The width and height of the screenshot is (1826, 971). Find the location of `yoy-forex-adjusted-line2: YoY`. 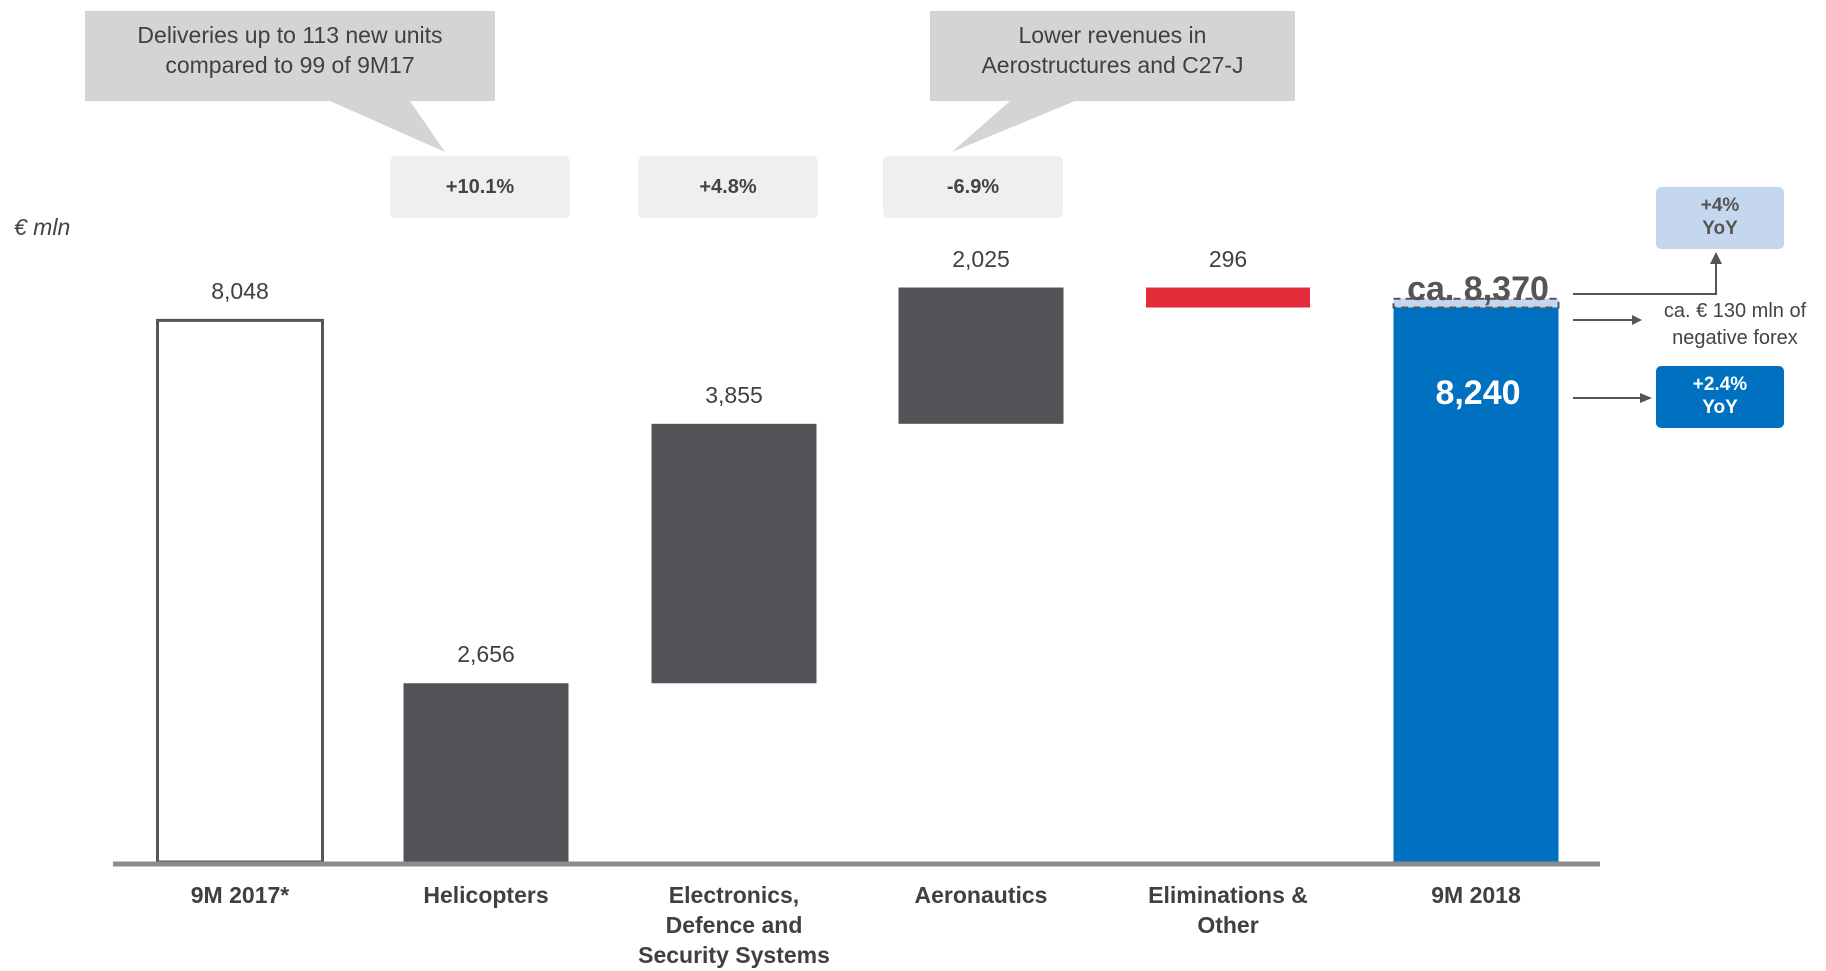

yoy-forex-adjusted-line2: YoY is located at coordinates (1720, 228).